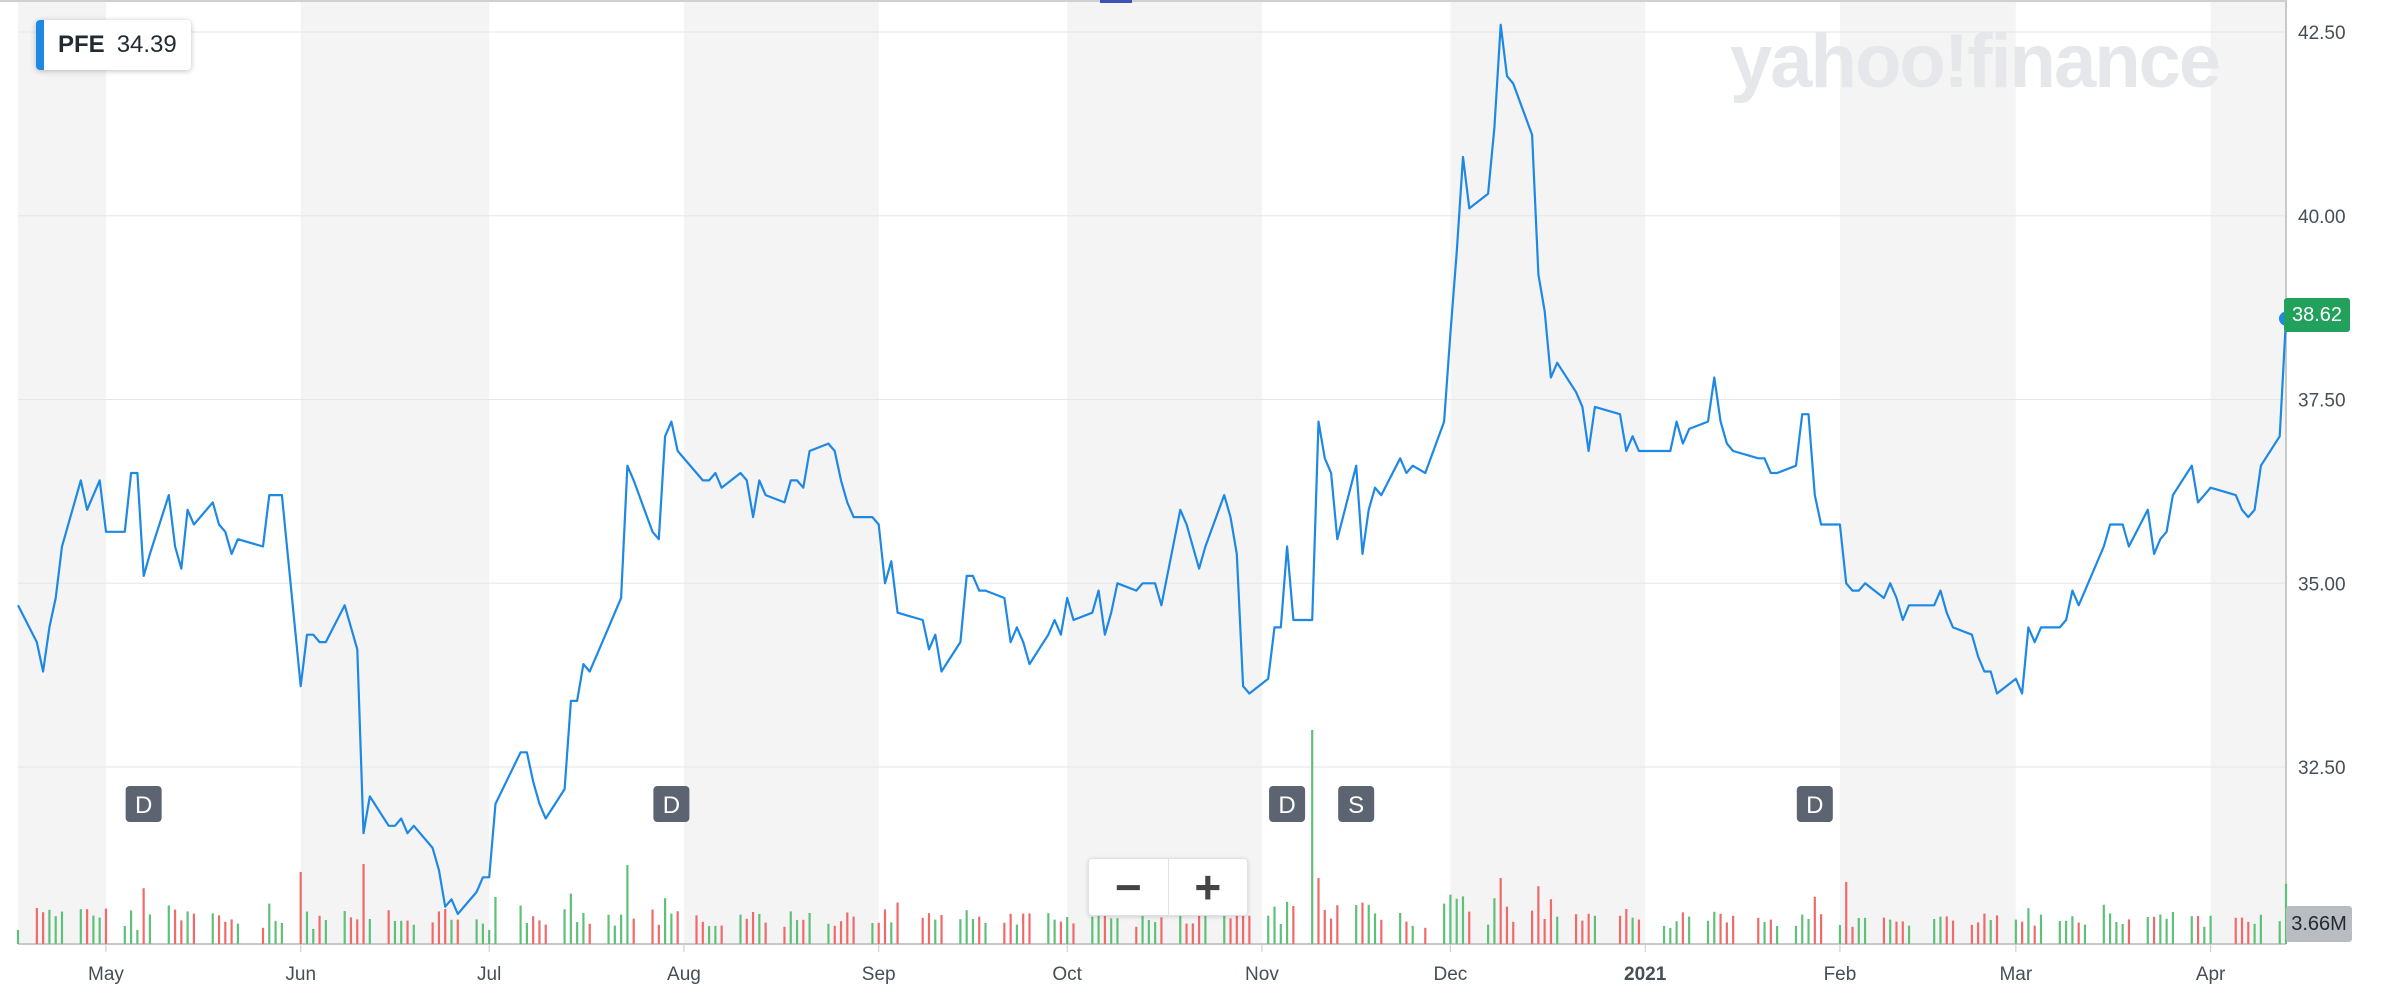  I want to click on x-tick-label: Oct, so click(1067, 974).